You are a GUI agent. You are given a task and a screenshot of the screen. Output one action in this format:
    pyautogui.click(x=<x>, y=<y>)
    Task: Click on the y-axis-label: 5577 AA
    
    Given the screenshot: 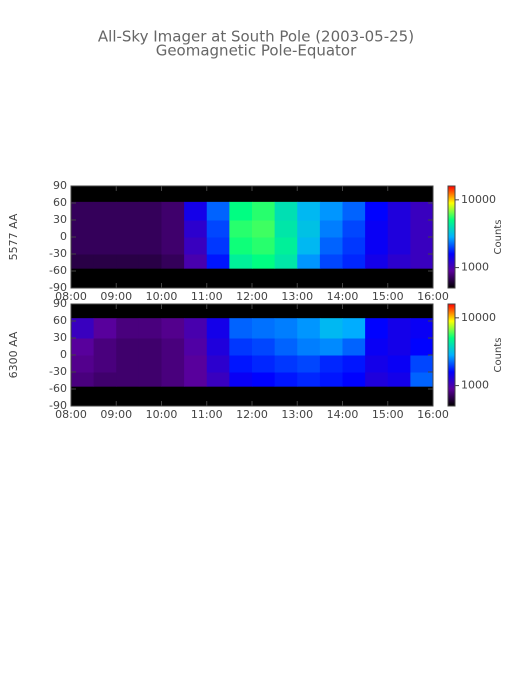 What is the action you would take?
    pyautogui.click(x=13, y=236)
    